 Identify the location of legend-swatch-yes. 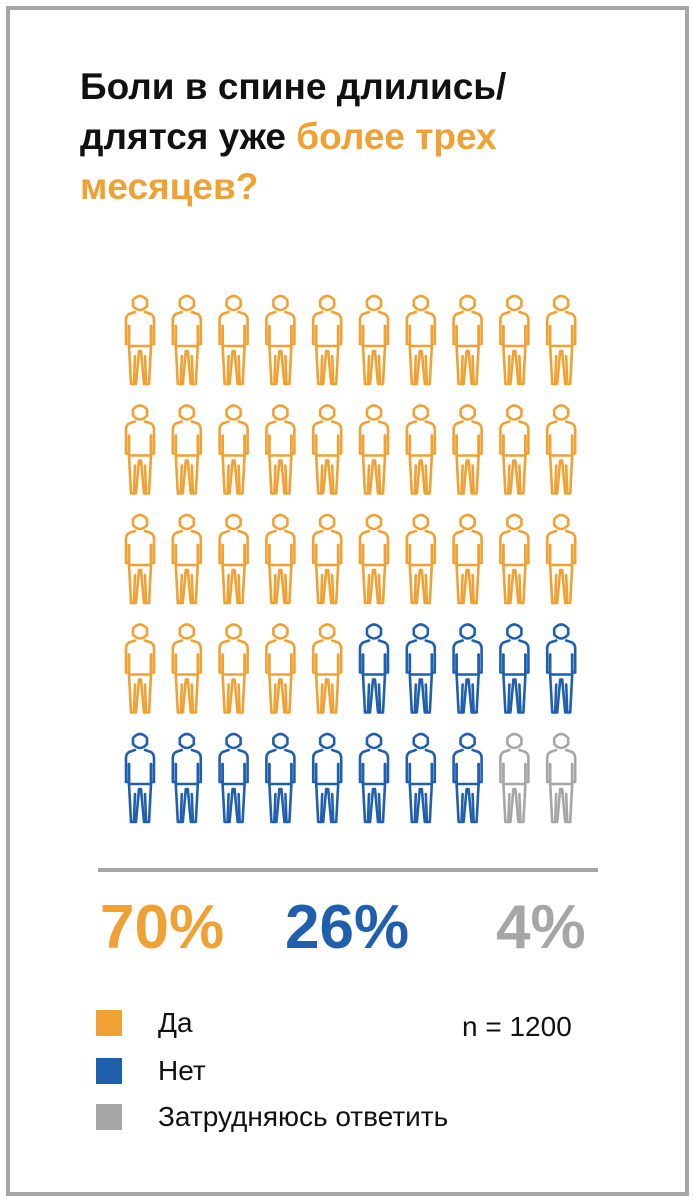
(109, 1023).